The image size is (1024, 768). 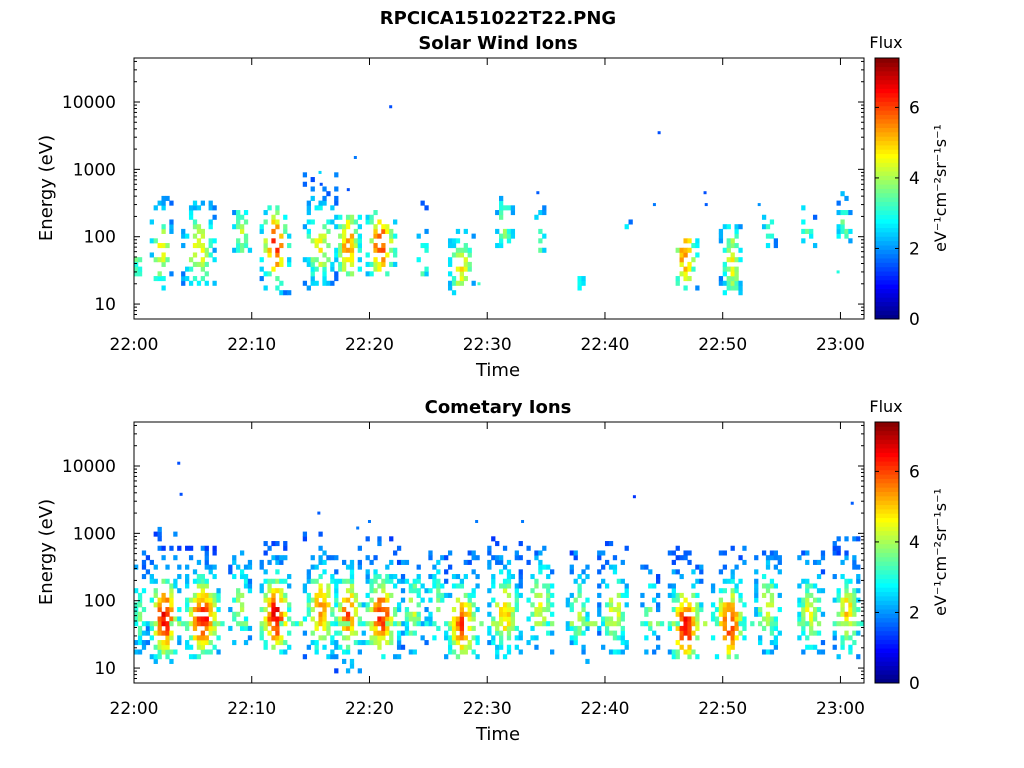 I want to click on colorbar-title: Flux, so click(x=885, y=406).